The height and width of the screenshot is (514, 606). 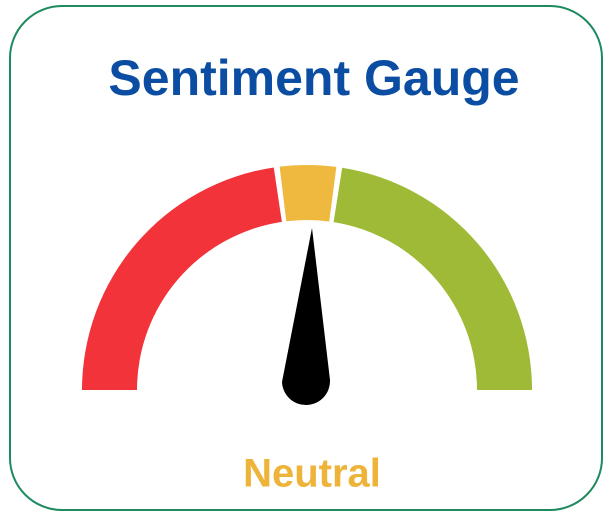 What do you see at coordinates (308, 193) in the screenshot?
I see `neutral-segment` at bounding box center [308, 193].